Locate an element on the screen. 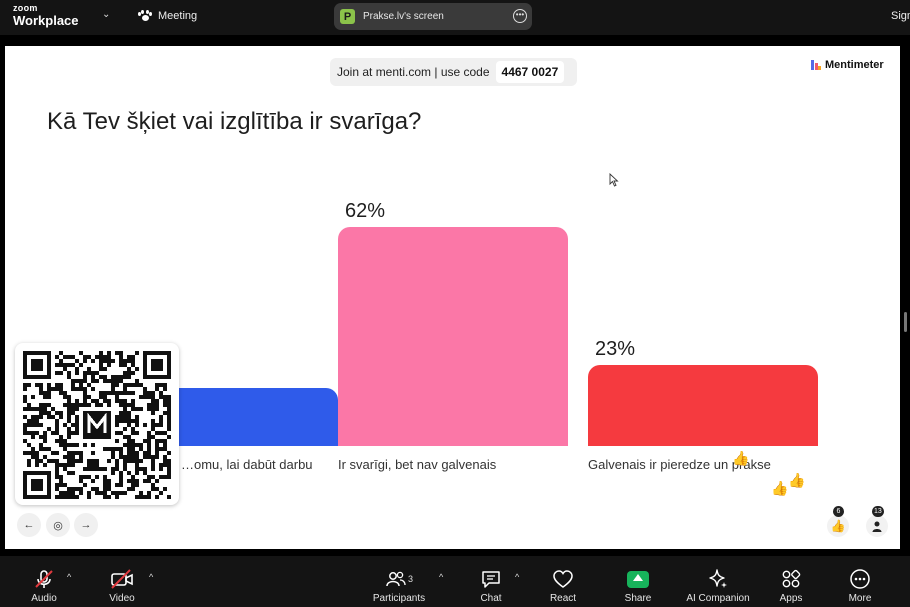  more-button: More is located at coordinates (860, 586).